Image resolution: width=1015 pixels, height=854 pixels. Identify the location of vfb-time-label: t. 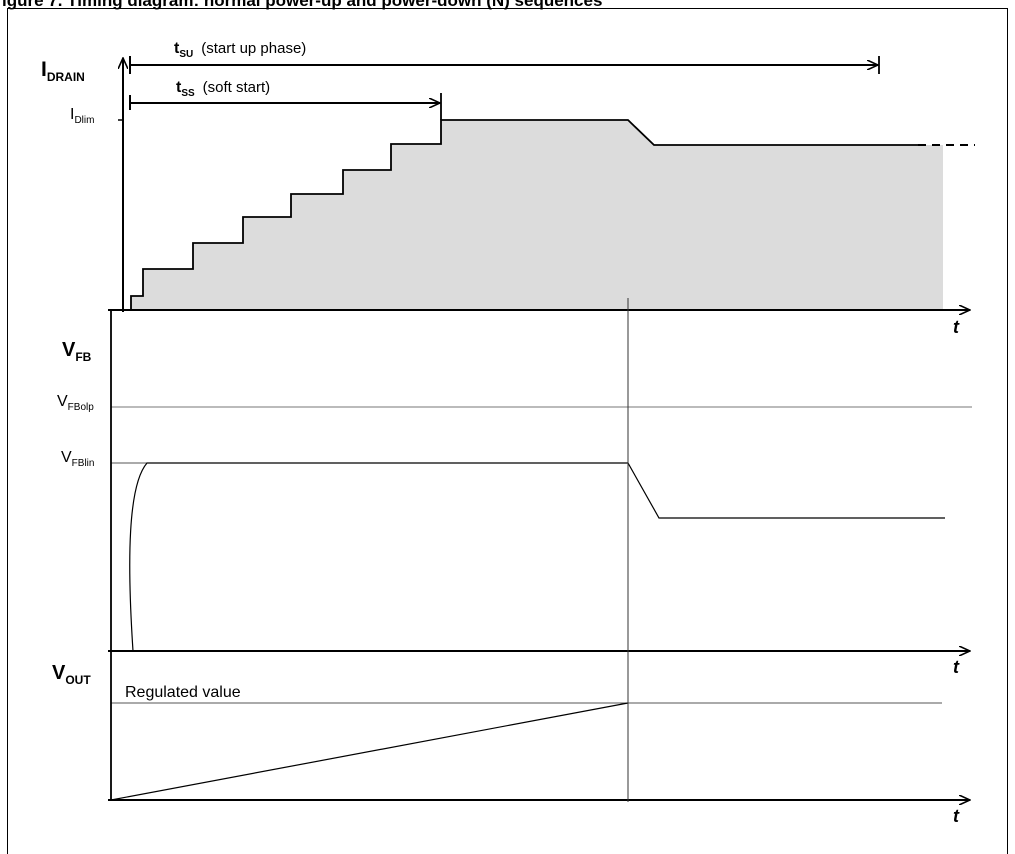
(956, 667).